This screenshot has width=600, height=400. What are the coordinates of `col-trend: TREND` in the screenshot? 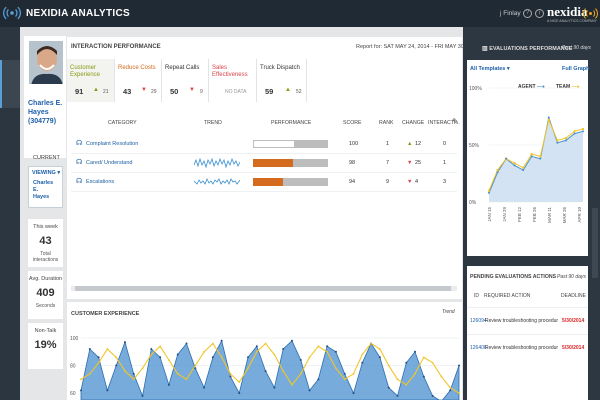 It's located at (213, 123).